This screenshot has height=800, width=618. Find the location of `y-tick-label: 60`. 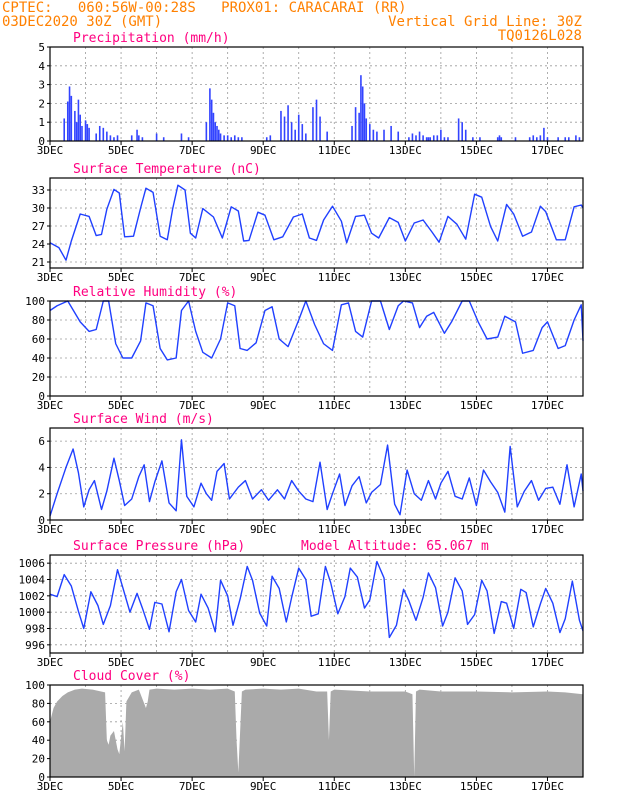

y-tick-label: 60 is located at coordinates (38, 722).